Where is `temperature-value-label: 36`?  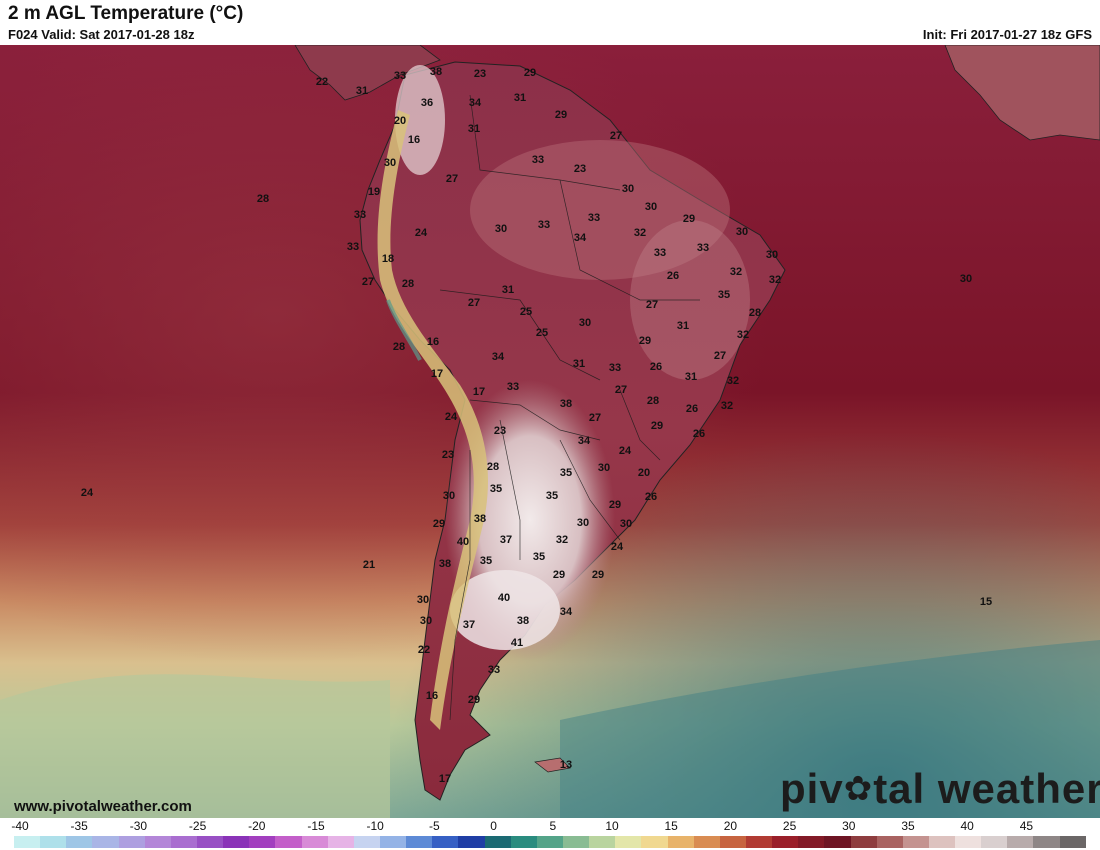 temperature-value-label: 36 is located at coordinates (427, 103).